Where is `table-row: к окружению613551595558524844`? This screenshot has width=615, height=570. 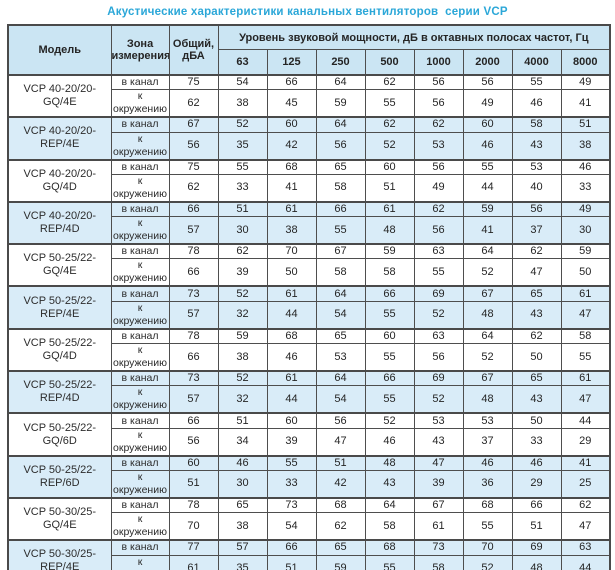
table-row: к окружению613551595558524844 is located at coordinates (309, 562).